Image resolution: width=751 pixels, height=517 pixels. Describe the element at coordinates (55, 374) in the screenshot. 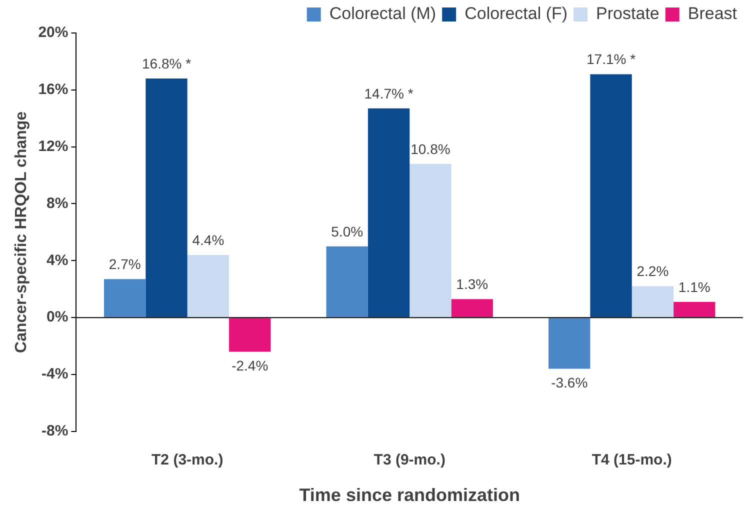

I see `y-tick-label: -4%` at that location.